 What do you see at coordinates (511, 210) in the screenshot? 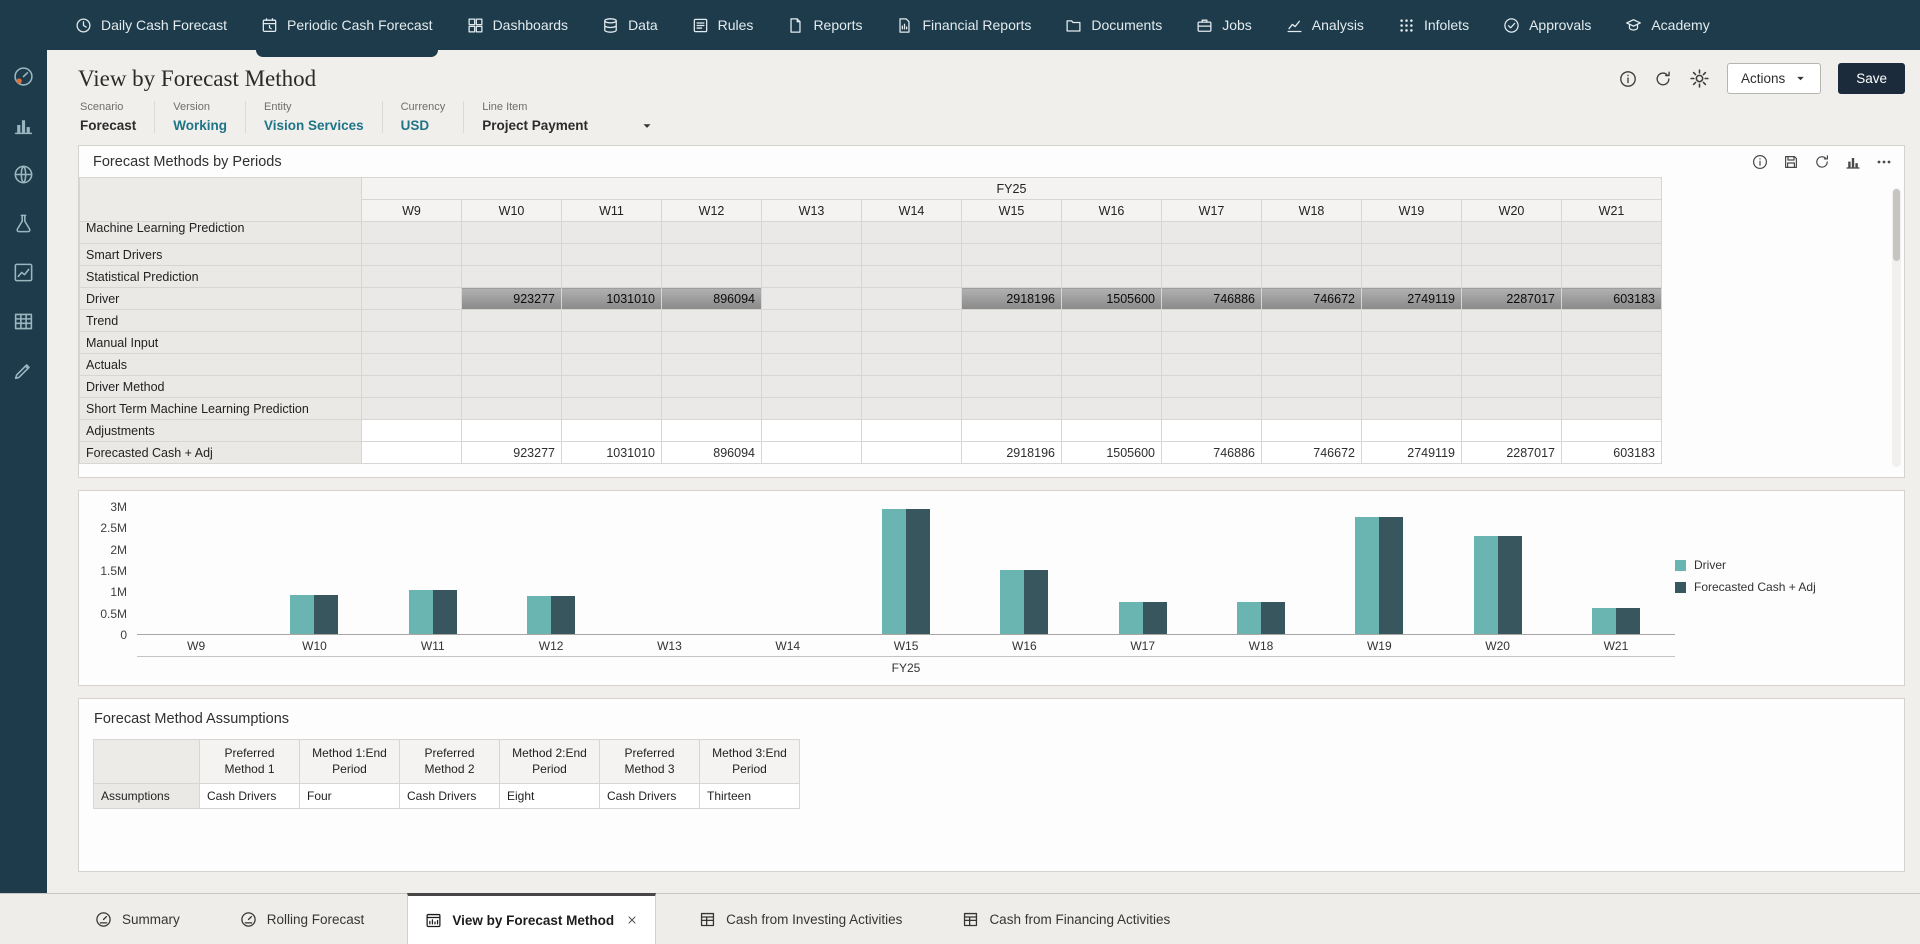
I see `grid-column-header-w10: W10` at bounding box center [511, 210].